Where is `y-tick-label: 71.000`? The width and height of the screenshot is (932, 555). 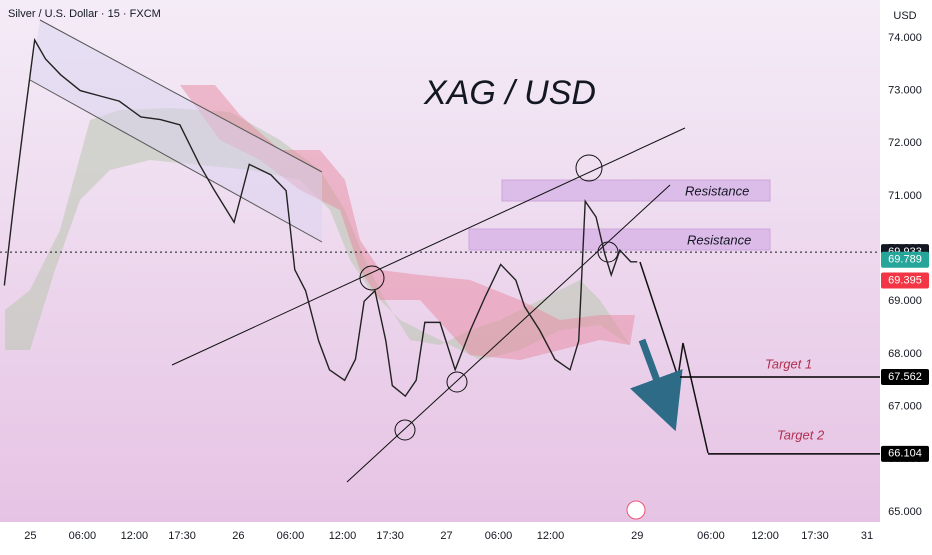 y-tick-label: 71.000 is located at coordinates (905, 196).